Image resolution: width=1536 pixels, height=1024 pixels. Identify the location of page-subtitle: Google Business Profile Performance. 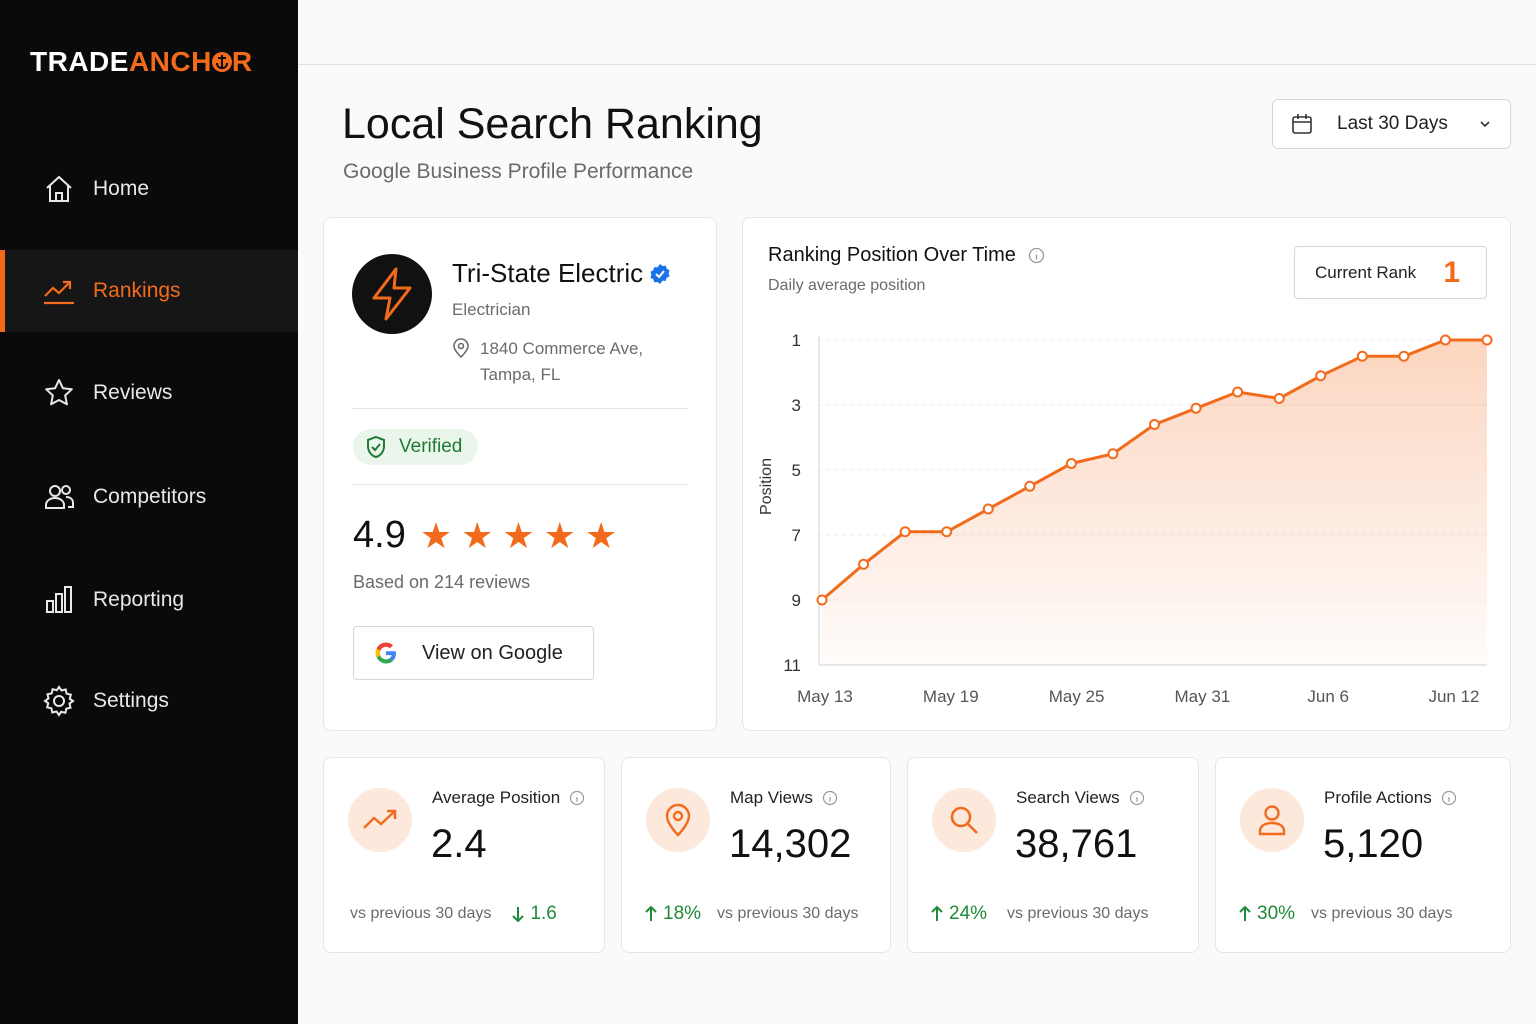
(518, 171).